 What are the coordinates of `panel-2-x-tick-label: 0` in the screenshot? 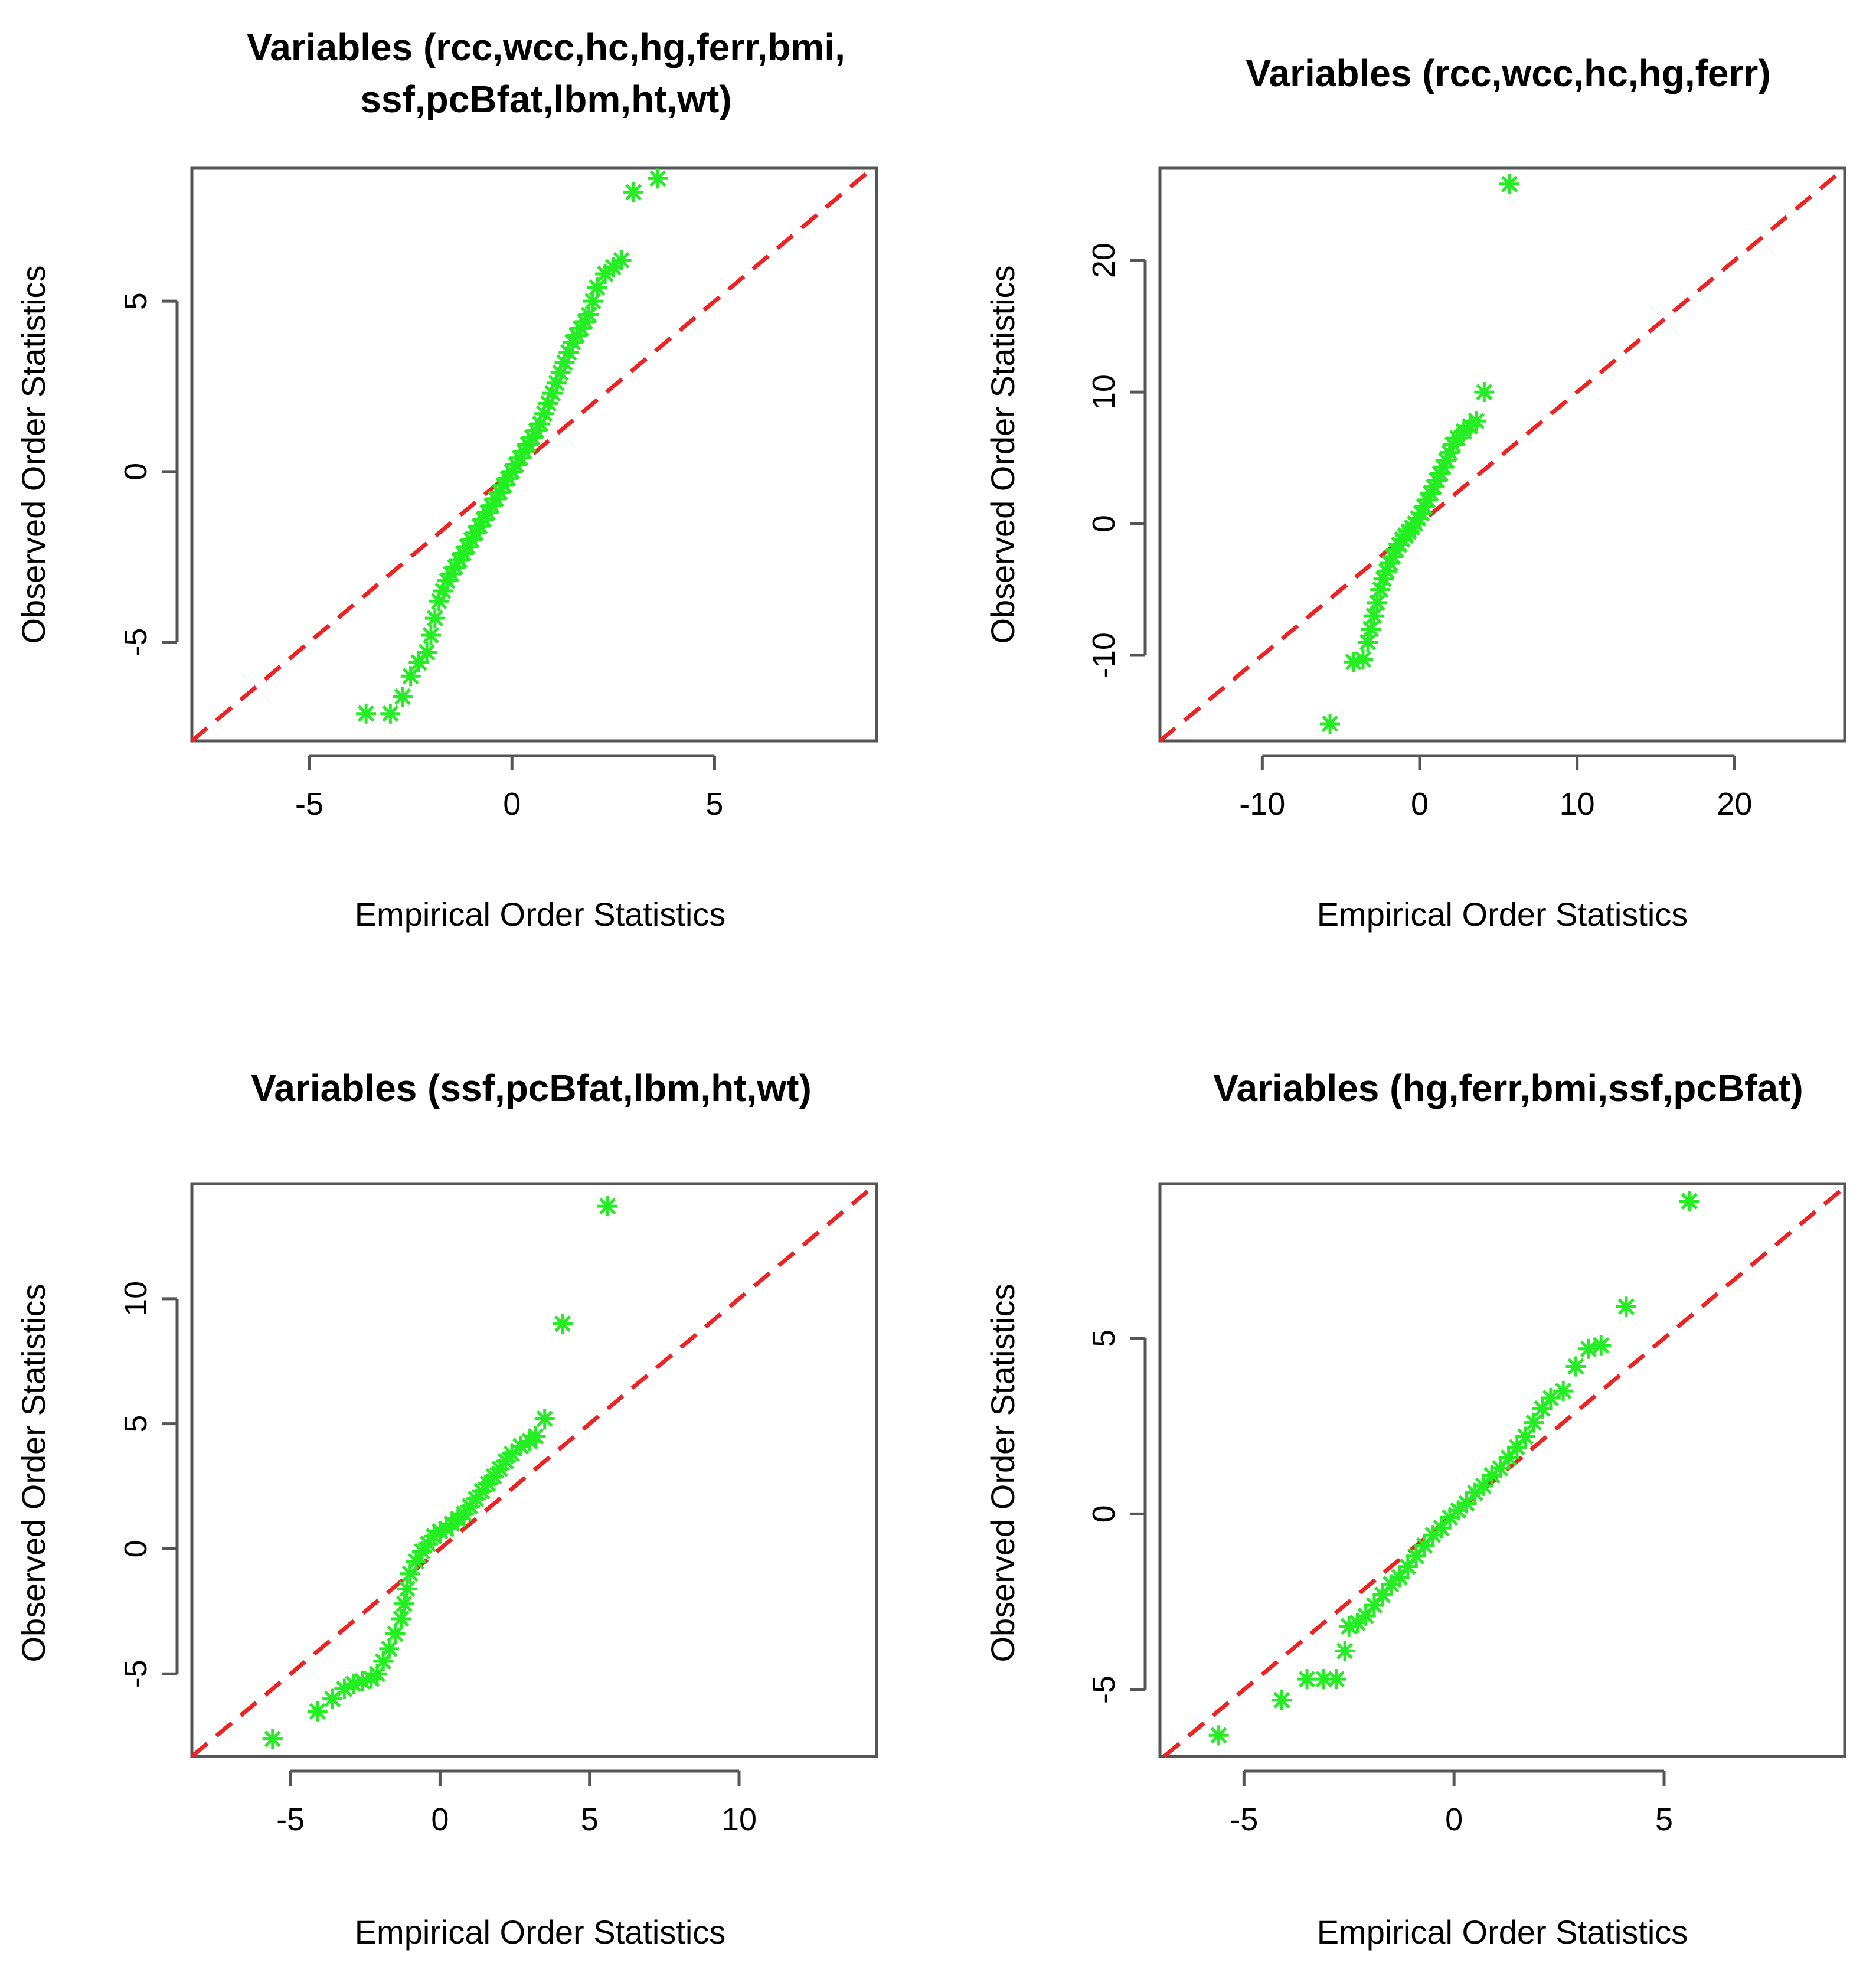 It's located at (1420, 804).